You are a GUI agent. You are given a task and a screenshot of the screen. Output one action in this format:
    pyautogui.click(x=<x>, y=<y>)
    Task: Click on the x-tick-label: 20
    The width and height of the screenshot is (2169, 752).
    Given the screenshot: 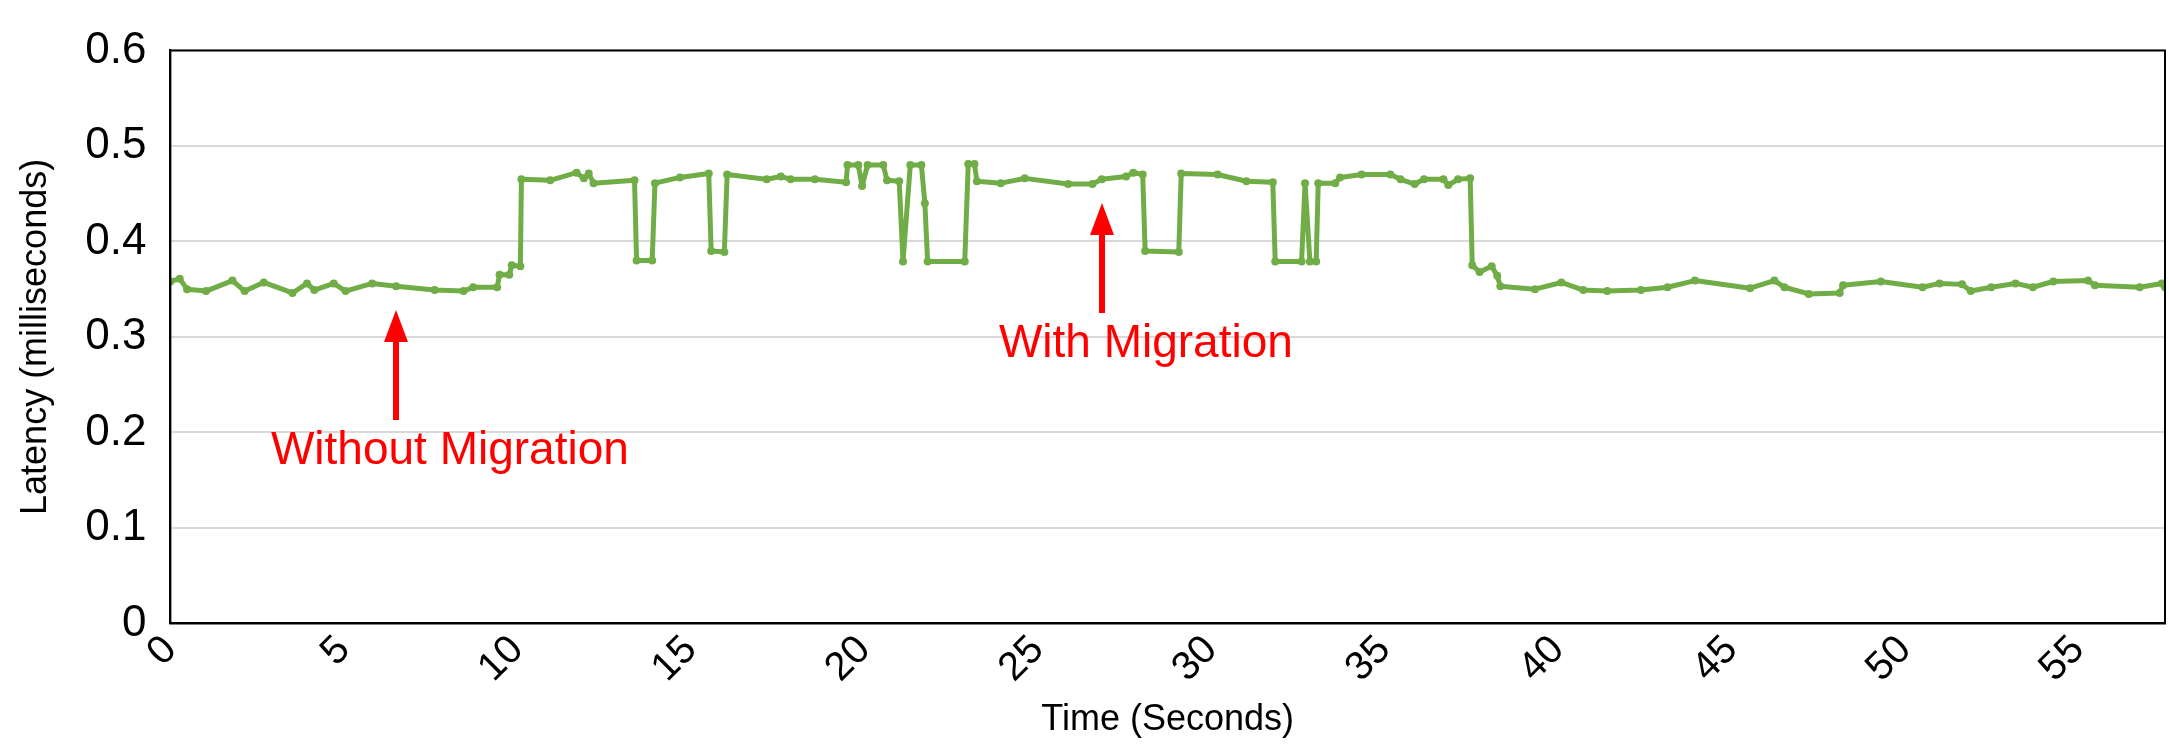 What is the action you would take?
    pyautogui.click(x=846, y=657)
    